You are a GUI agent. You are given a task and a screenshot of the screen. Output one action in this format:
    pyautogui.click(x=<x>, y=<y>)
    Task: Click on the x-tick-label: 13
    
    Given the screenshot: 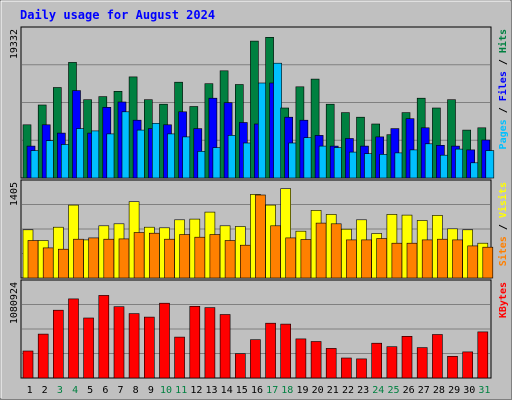 What is the action you would take?
    pyautogui.click(x=211, y=390)
    